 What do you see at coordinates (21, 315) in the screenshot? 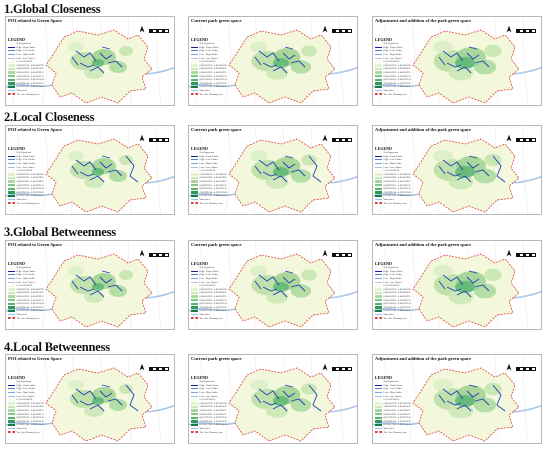
I see `legend-label: Watershed` at bounding box center [21, 315].